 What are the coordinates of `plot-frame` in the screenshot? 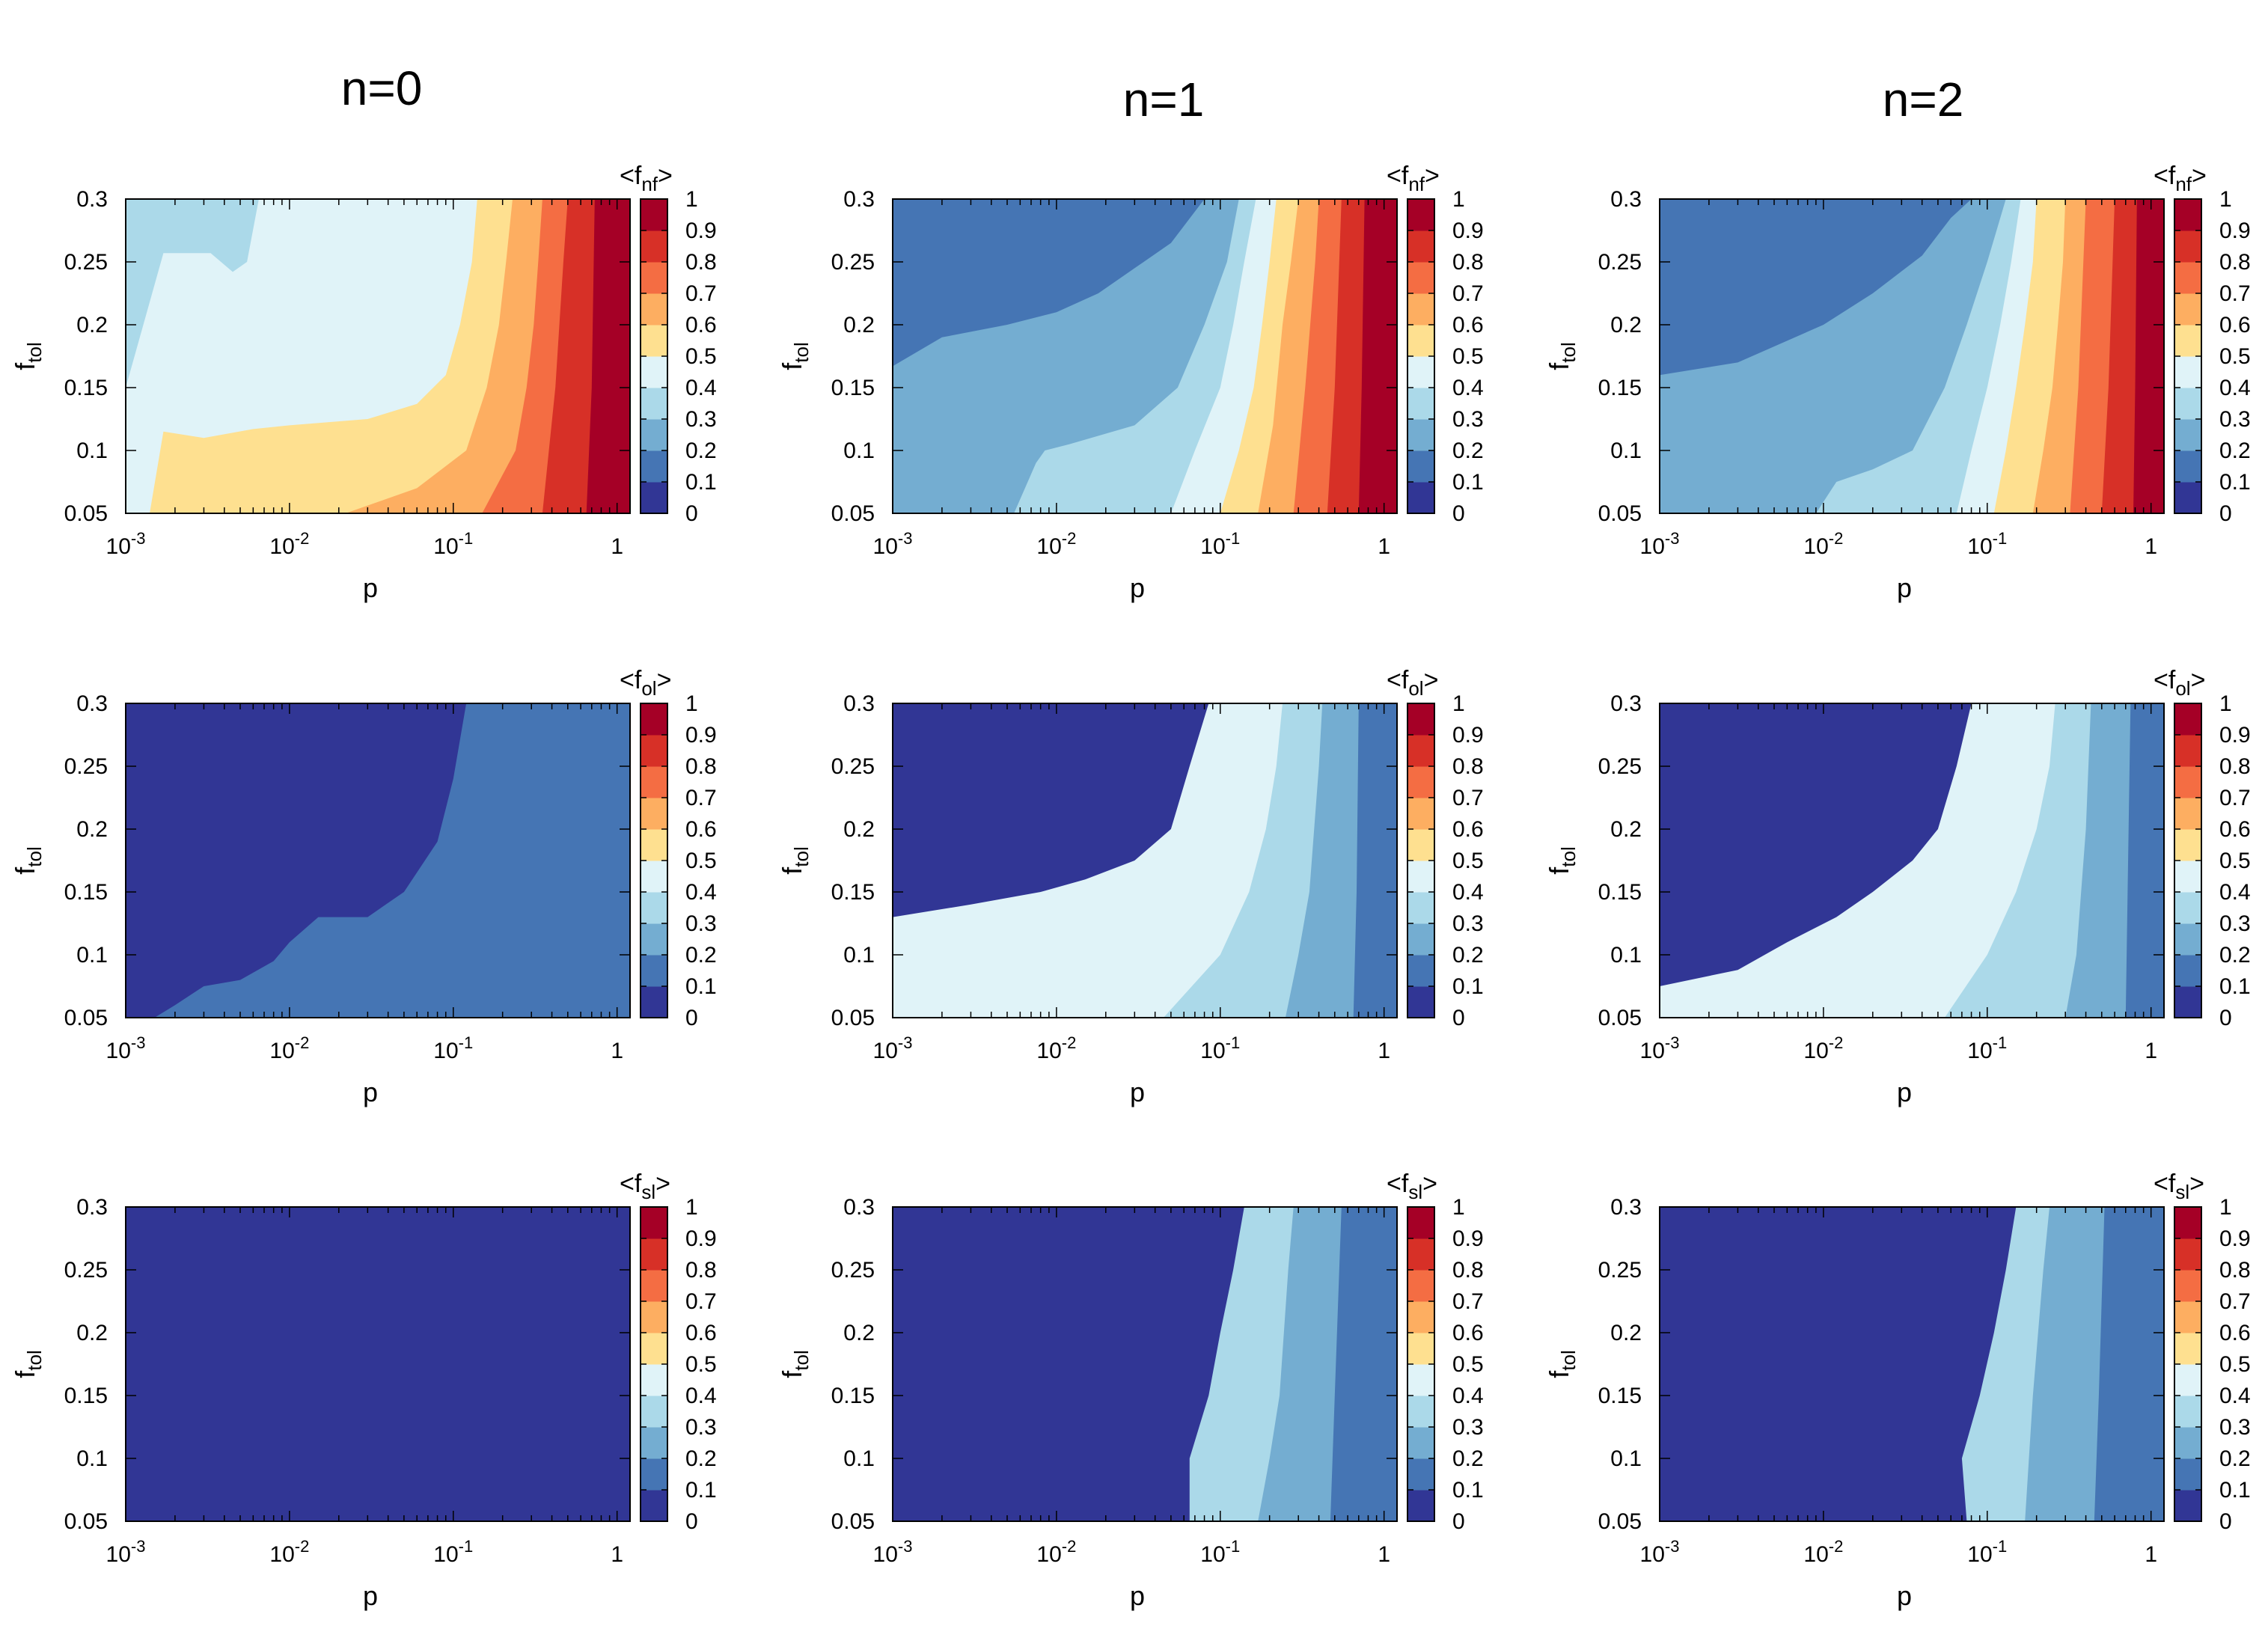 It's located at (1145, 356).